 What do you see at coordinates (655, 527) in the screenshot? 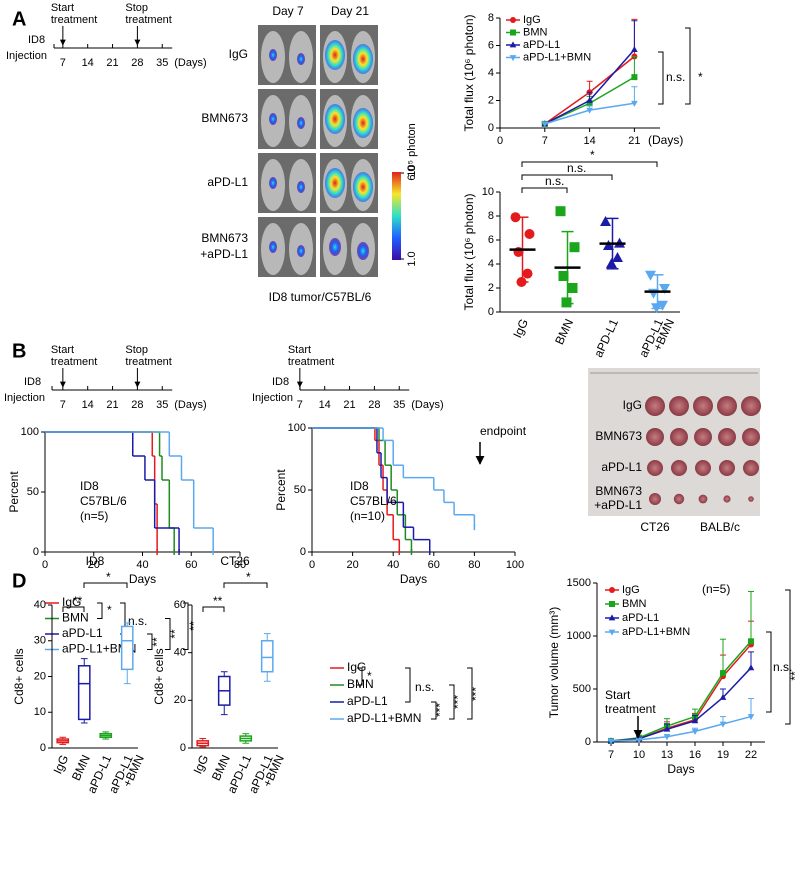
I see `photo-caption: CT26` at bounding box center [655, 527].